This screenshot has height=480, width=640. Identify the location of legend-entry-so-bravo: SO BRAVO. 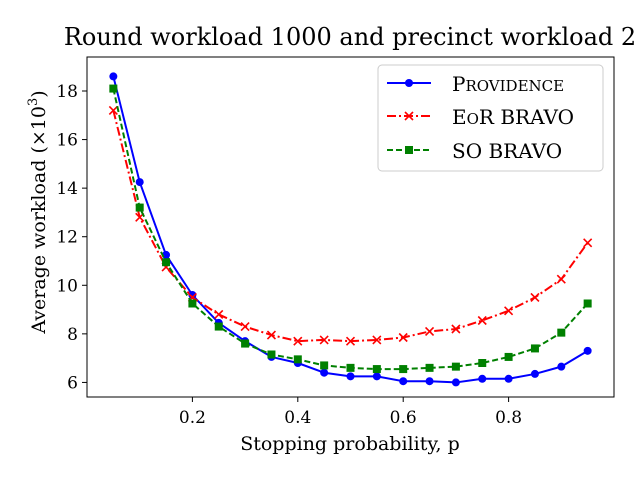
(474, 151).